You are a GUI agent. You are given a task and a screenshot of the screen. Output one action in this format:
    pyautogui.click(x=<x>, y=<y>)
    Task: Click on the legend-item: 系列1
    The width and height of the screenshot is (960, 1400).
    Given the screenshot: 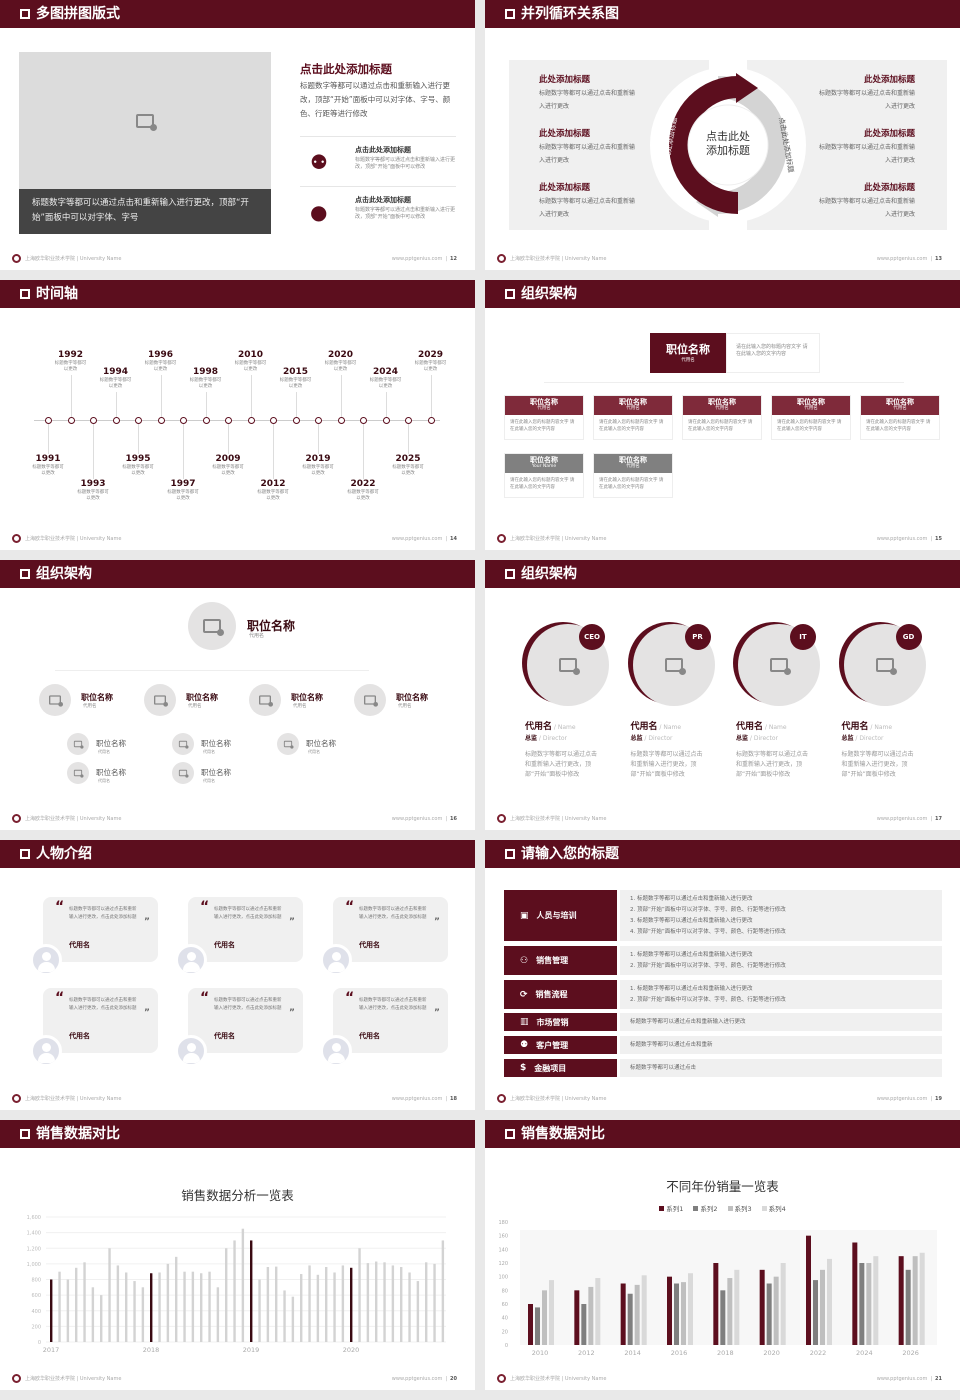 What is the action you would take?
    pyautogui.click(x=671, y=1209)
    